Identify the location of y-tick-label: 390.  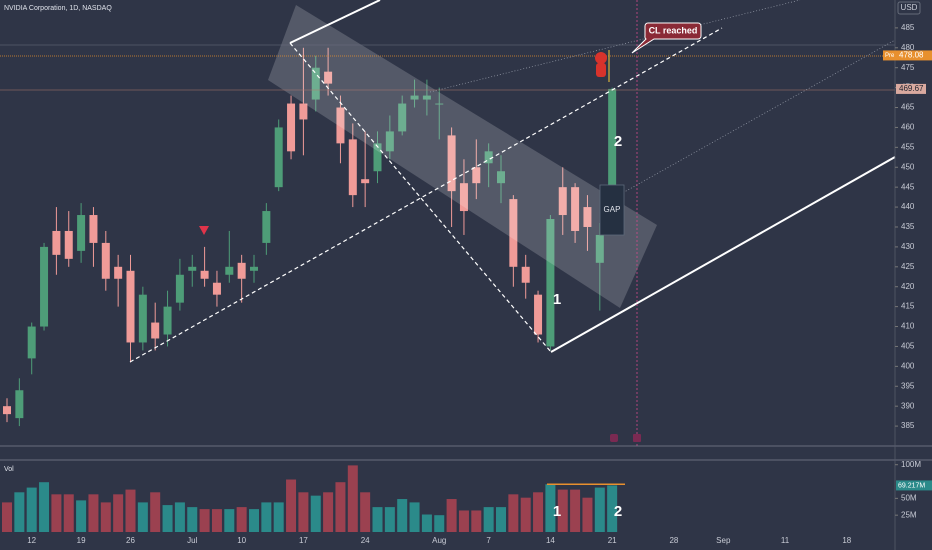
(908, 405).